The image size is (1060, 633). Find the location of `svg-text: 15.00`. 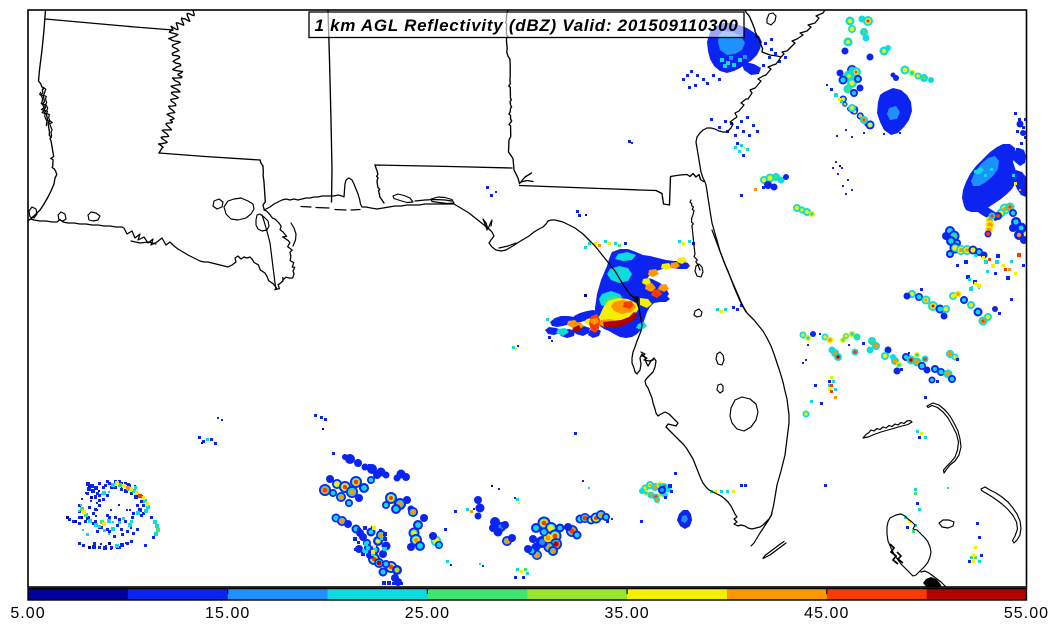

svg-text: 15.00 is located at coordinates (227, 613).